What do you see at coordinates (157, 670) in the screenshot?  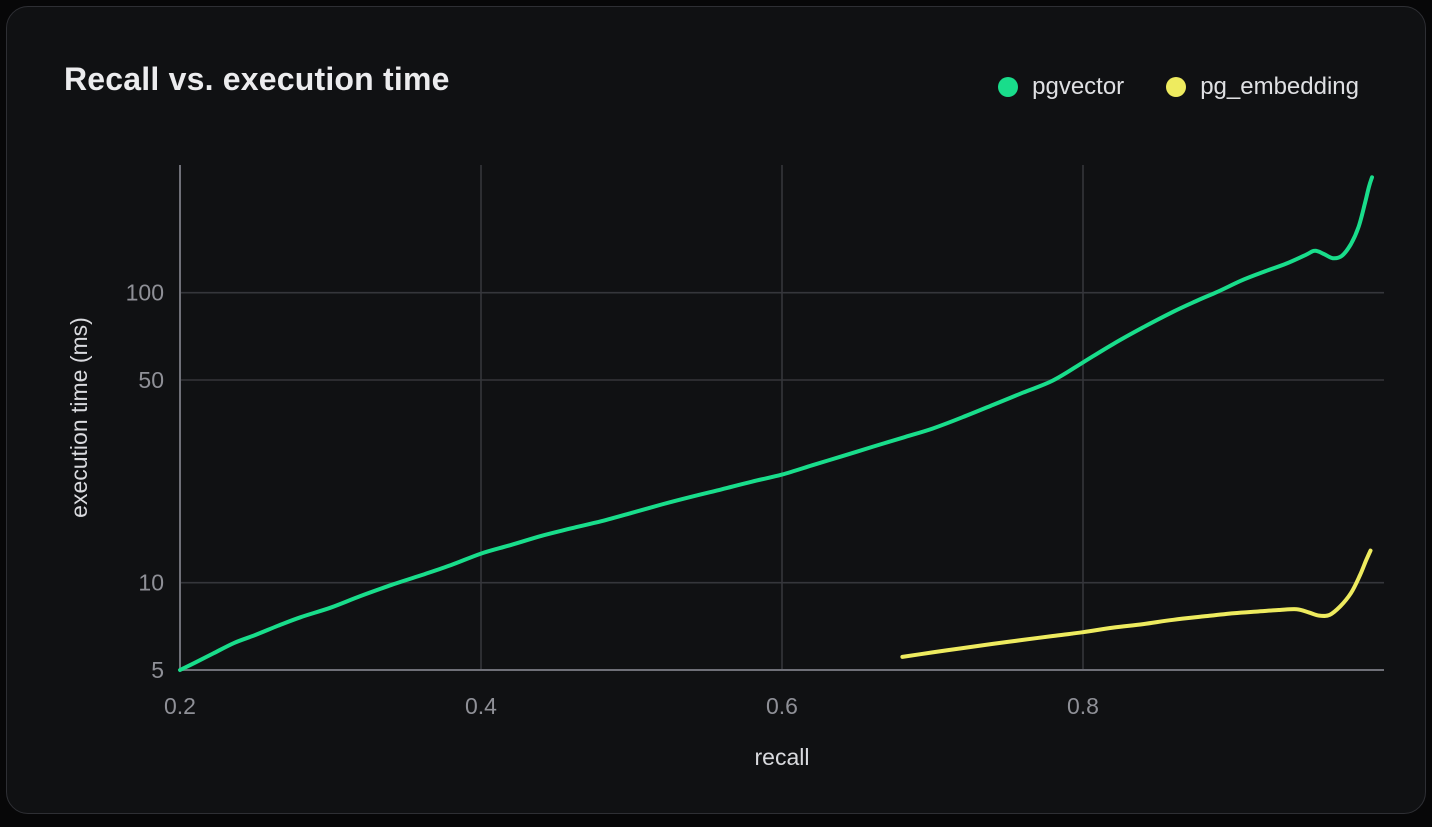 I see `y-tick-label: 5` at bounding box center [157, 670].